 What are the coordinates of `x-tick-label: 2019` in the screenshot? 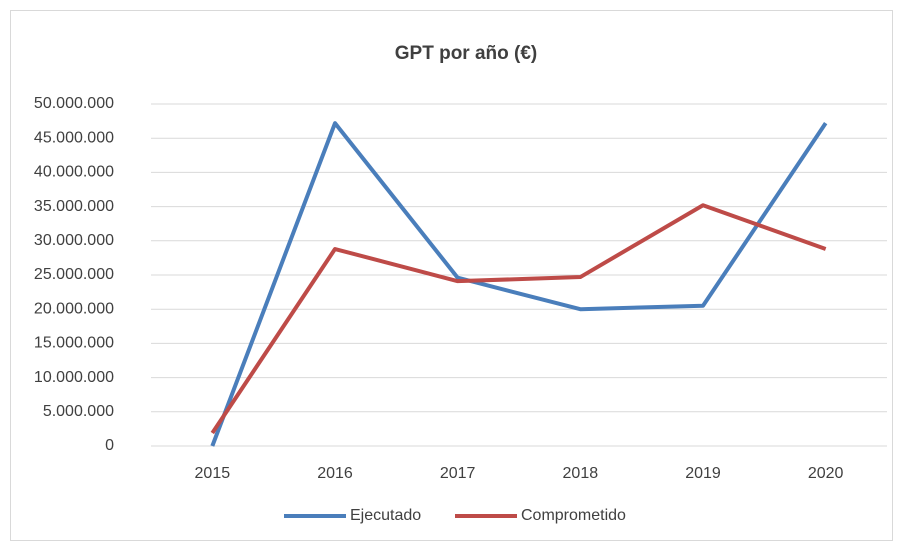 It's located at (703, 473).